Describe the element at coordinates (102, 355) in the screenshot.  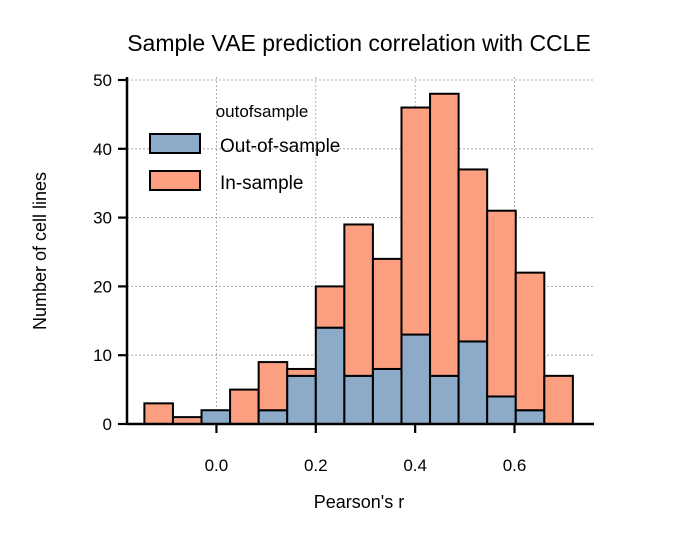
I see `y-tick-label: 10` at that location.